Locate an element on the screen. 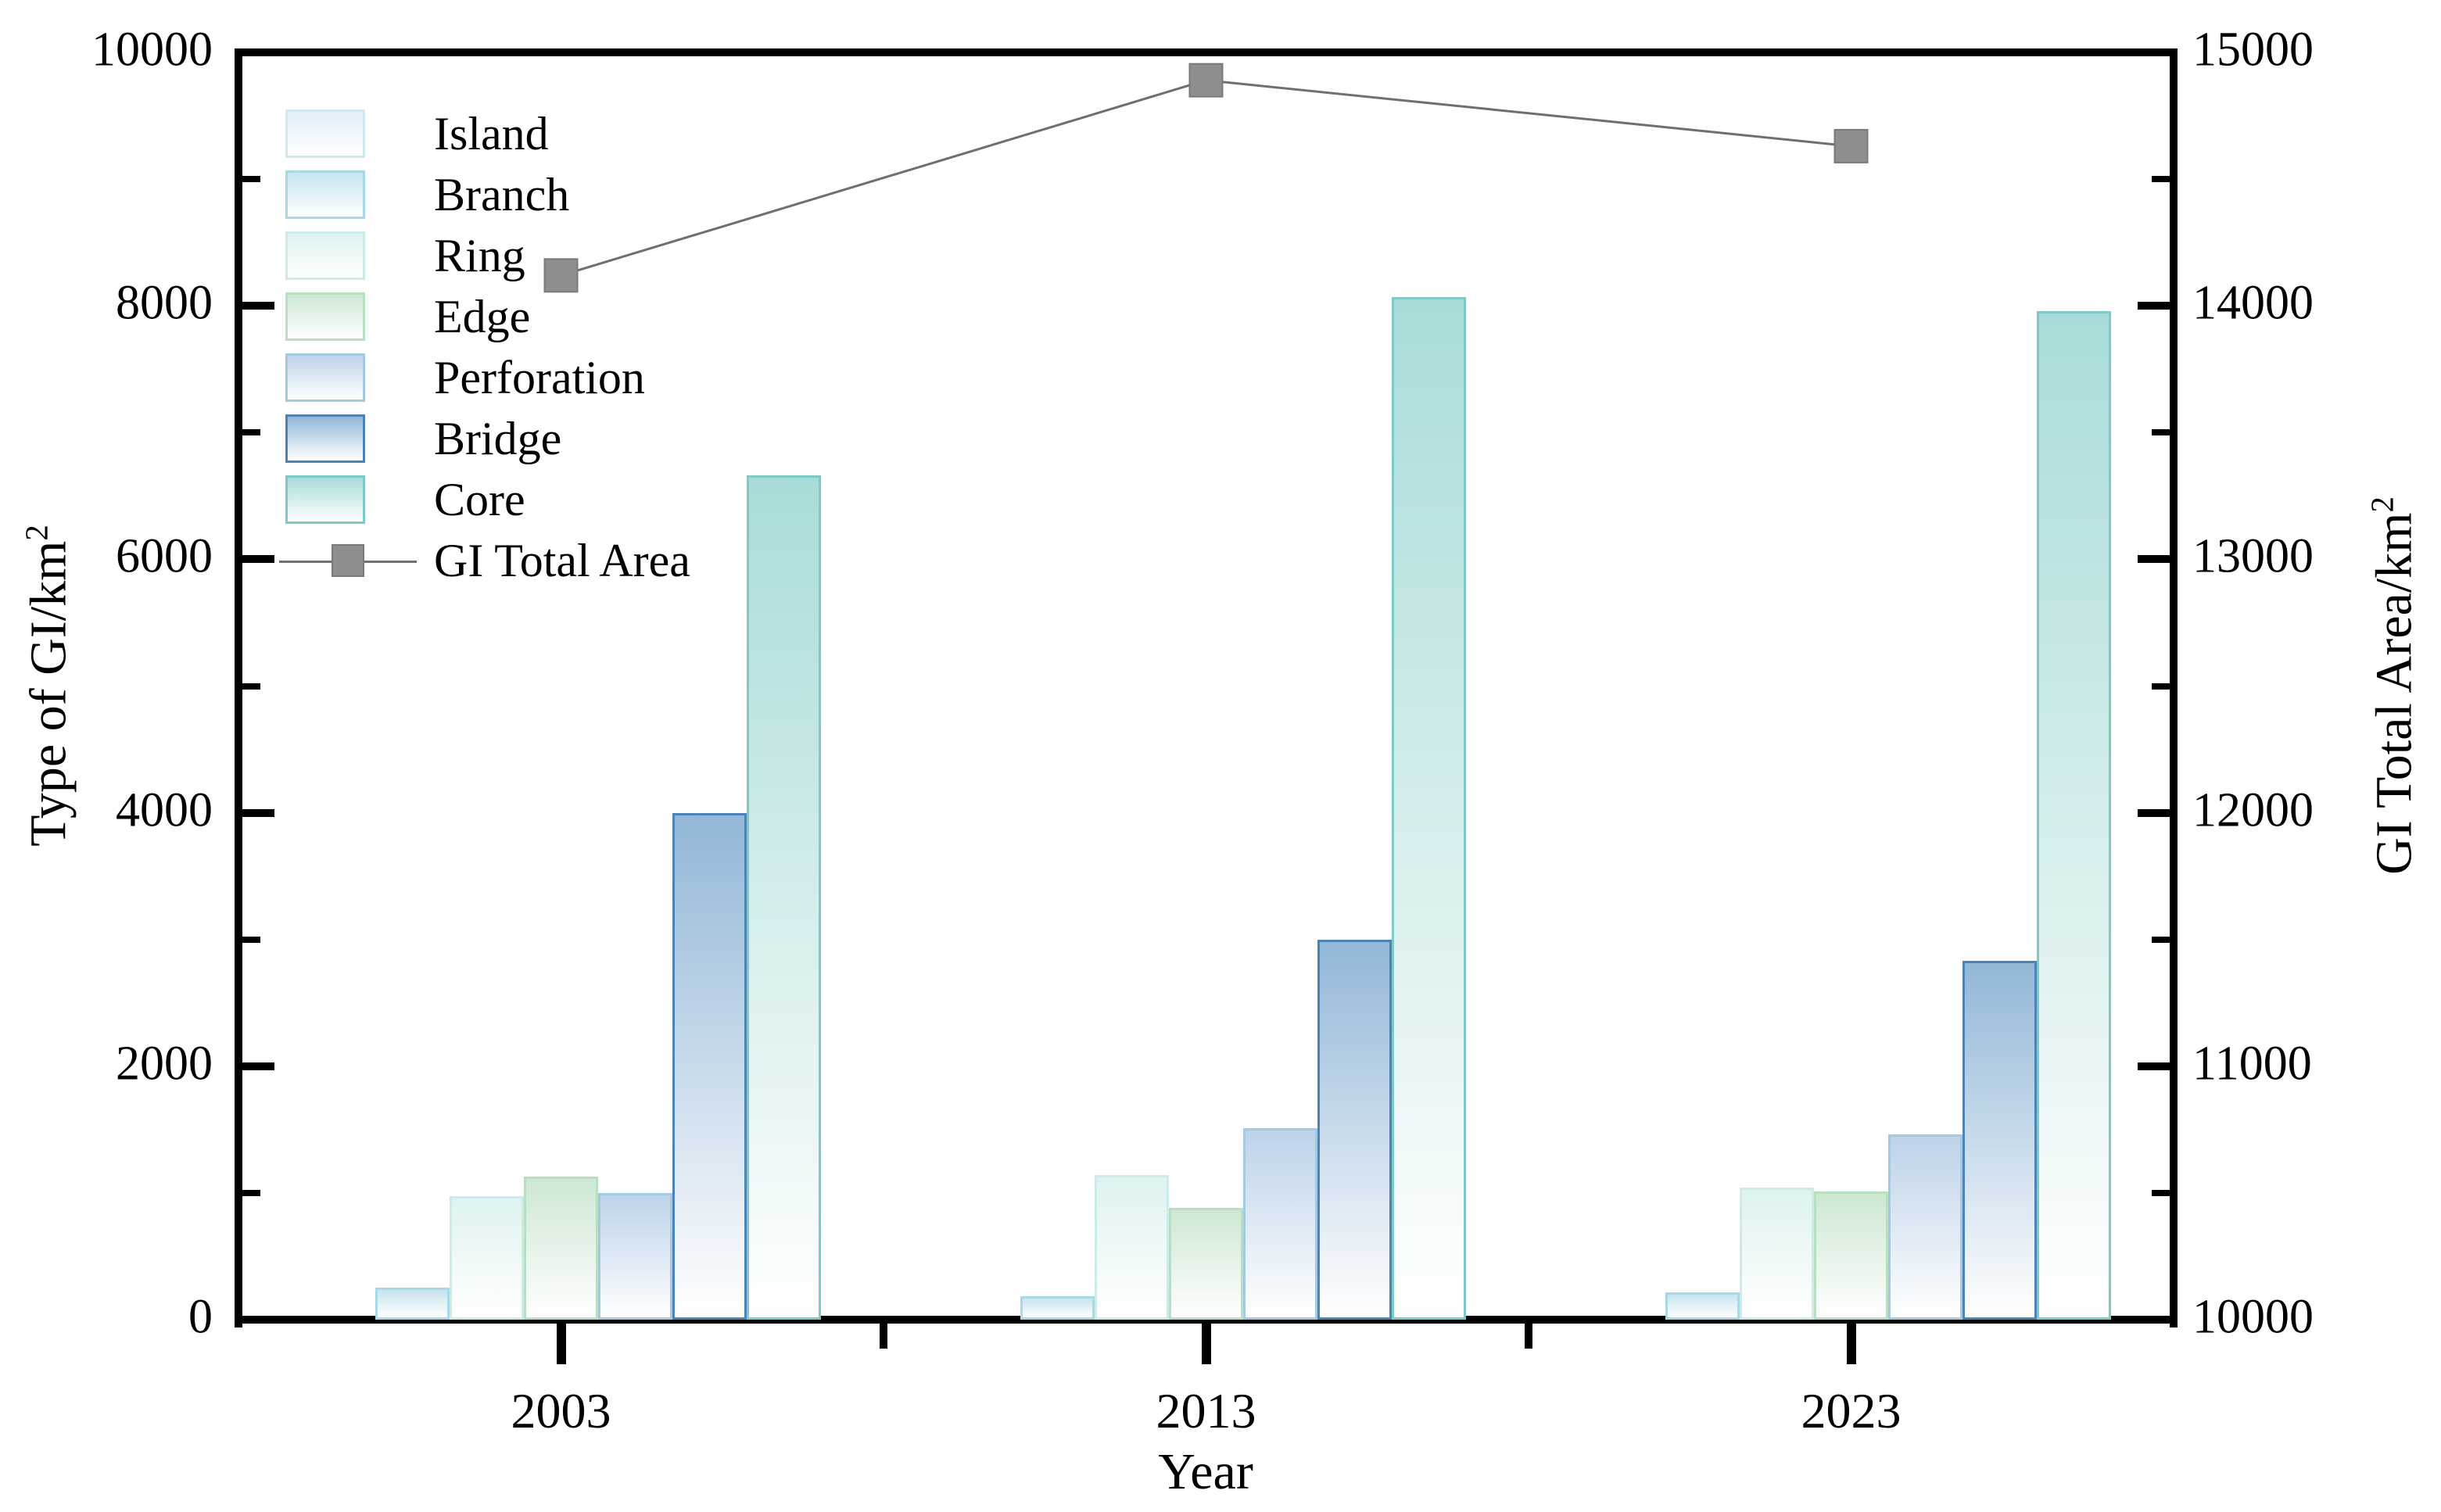  ring-swatch-icon is located at coordinates (325, 255).